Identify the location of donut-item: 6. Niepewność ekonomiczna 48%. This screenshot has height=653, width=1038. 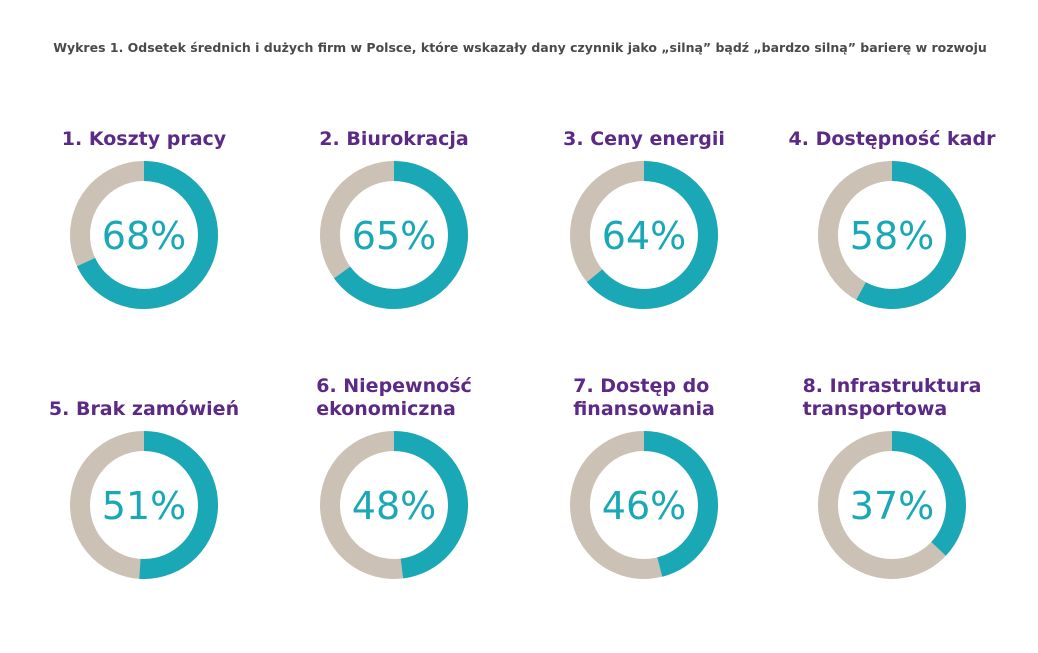
(394, 477).